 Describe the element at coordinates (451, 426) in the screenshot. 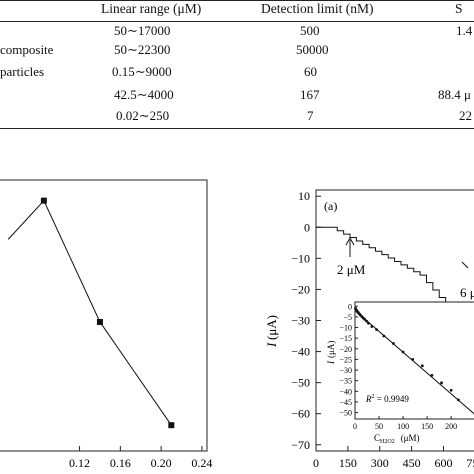

I see `inset-xtick-label: 200` at that location.